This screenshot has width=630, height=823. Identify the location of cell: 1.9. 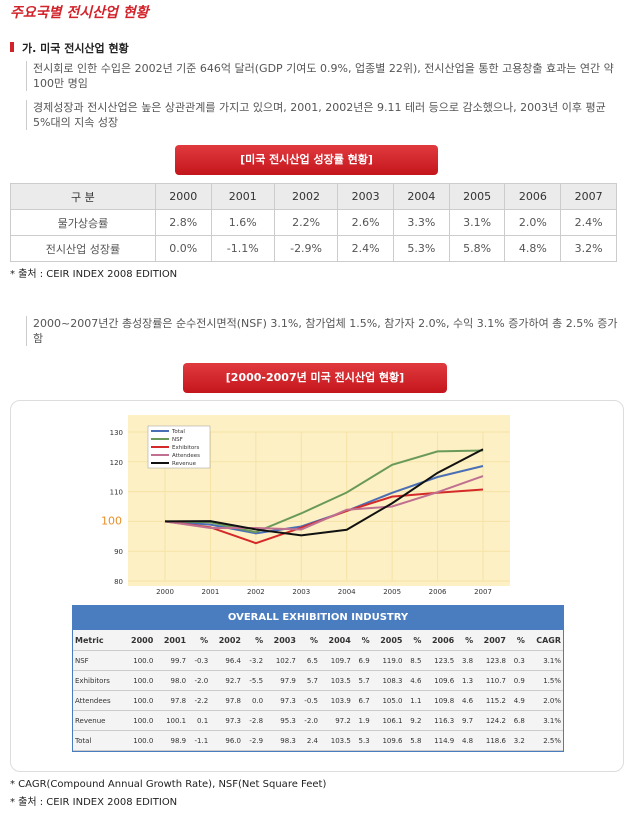
(362, 720).